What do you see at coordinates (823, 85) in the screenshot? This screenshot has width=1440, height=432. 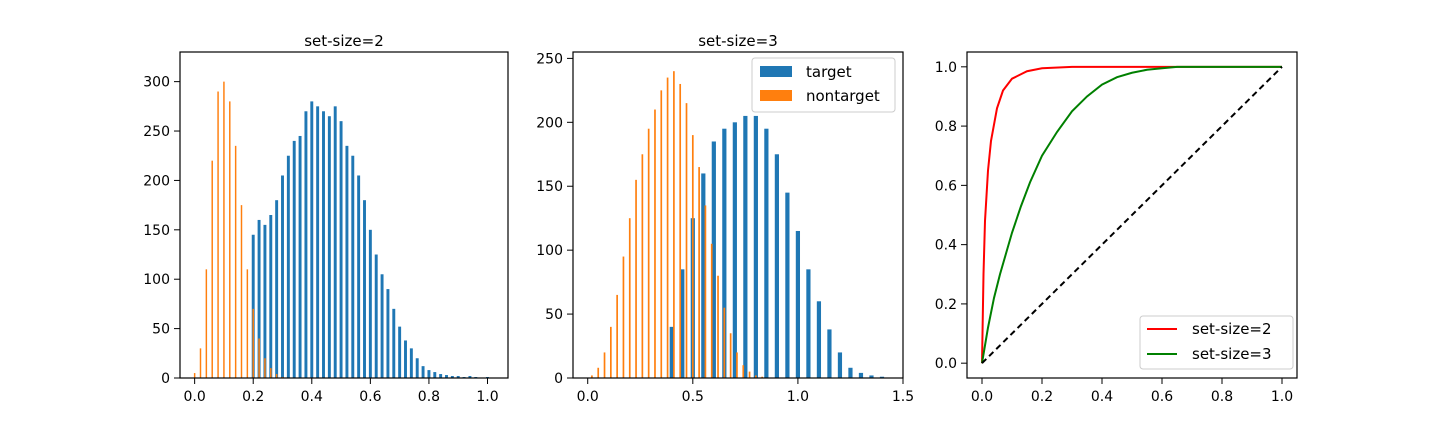 I see `legend: target nontarget` at bounding box center [823, 85].